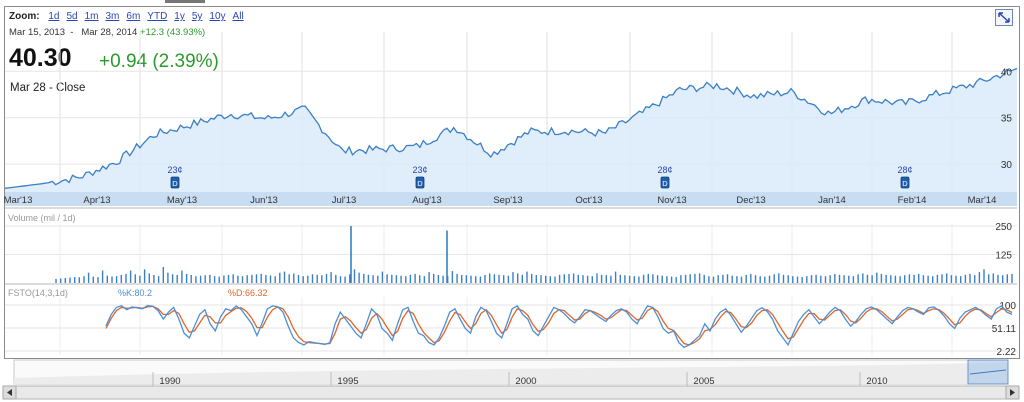  What do you see at coordinates (48, 88) in the screenshot?
I see `close-label: Mar 28 - Close` at bounding box center [48, 88].